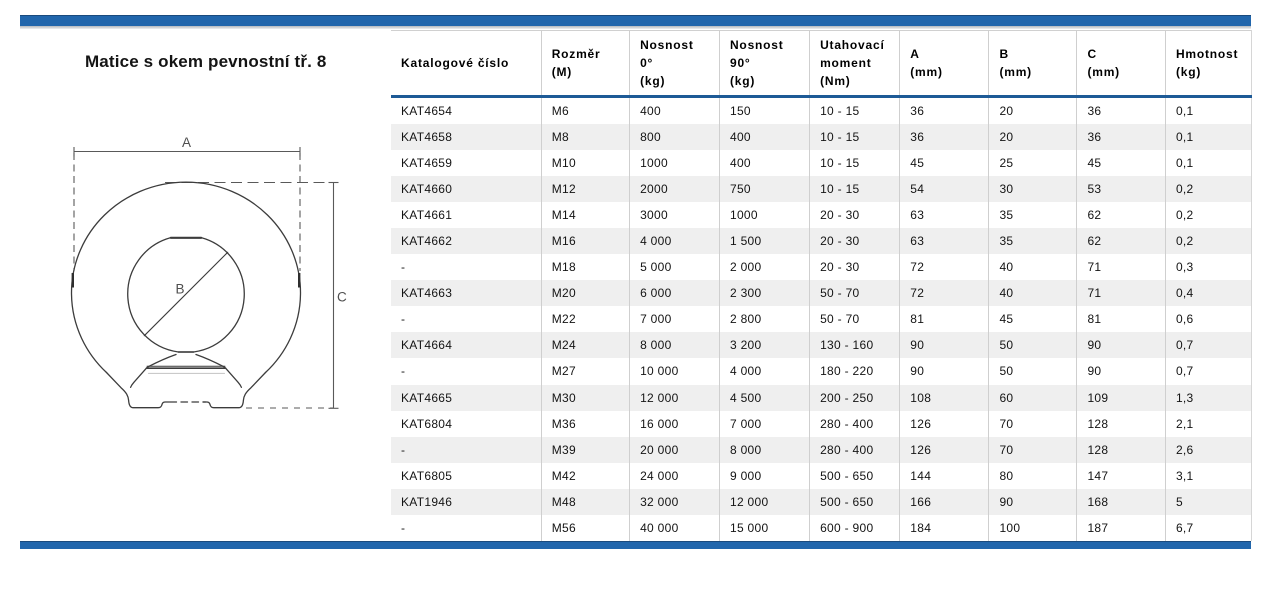 The image size is (1273, 589). I want to click on svg-text: A, so click(186, 142).